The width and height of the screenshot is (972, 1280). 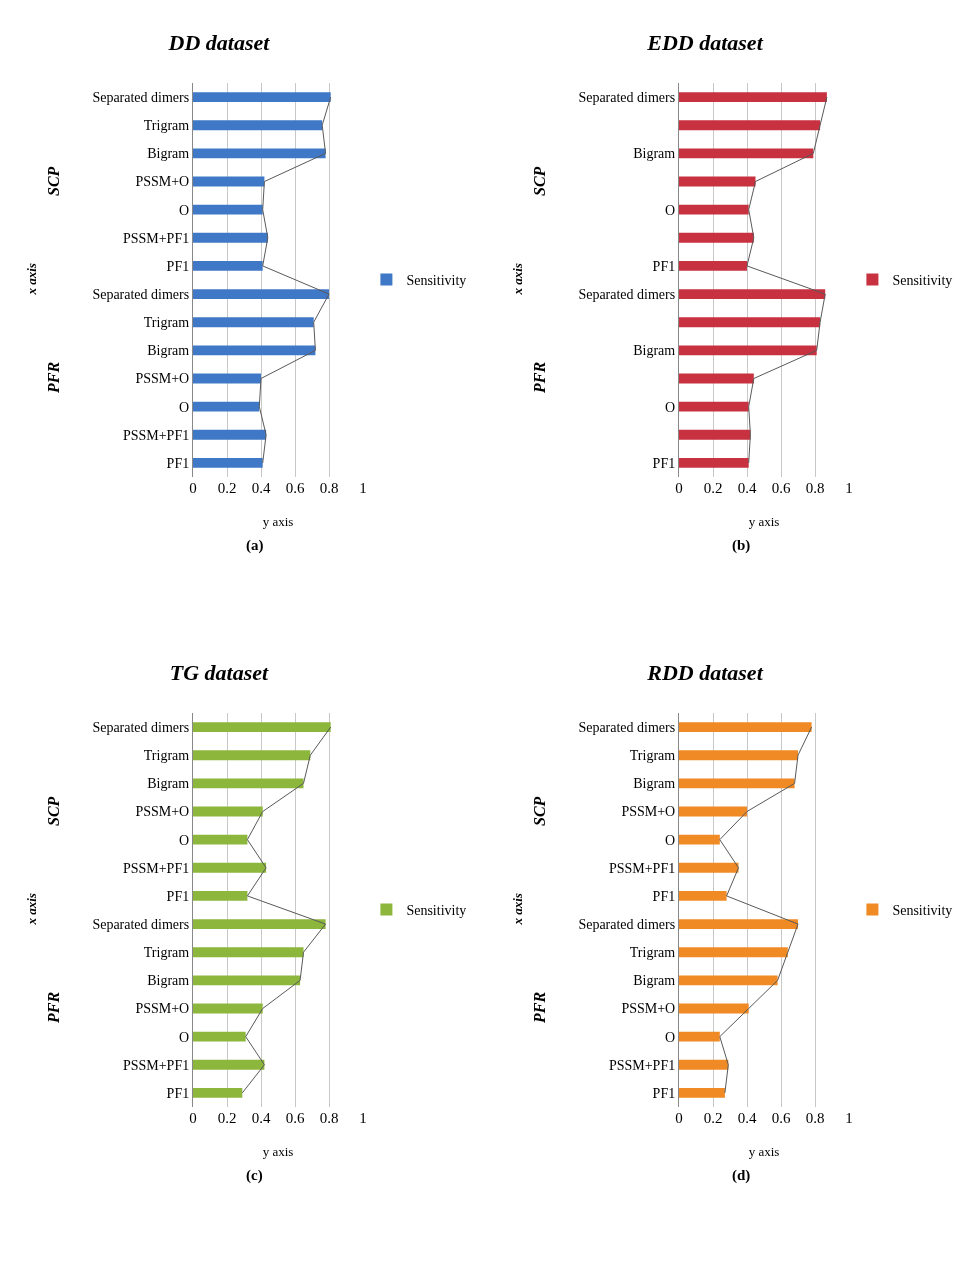 What do you see at coordinates (219, 42) in the screenshot?
I see `chart-title: DD dataset` at bounding box center [219, 42].